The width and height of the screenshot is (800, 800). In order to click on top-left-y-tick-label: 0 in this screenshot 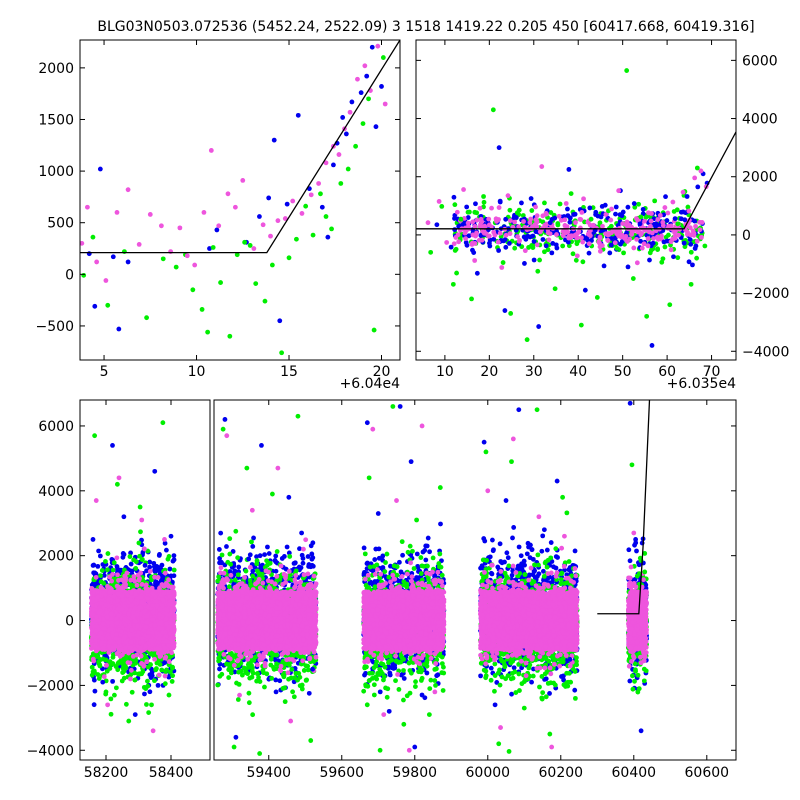, I will do `click(69, 275)`.